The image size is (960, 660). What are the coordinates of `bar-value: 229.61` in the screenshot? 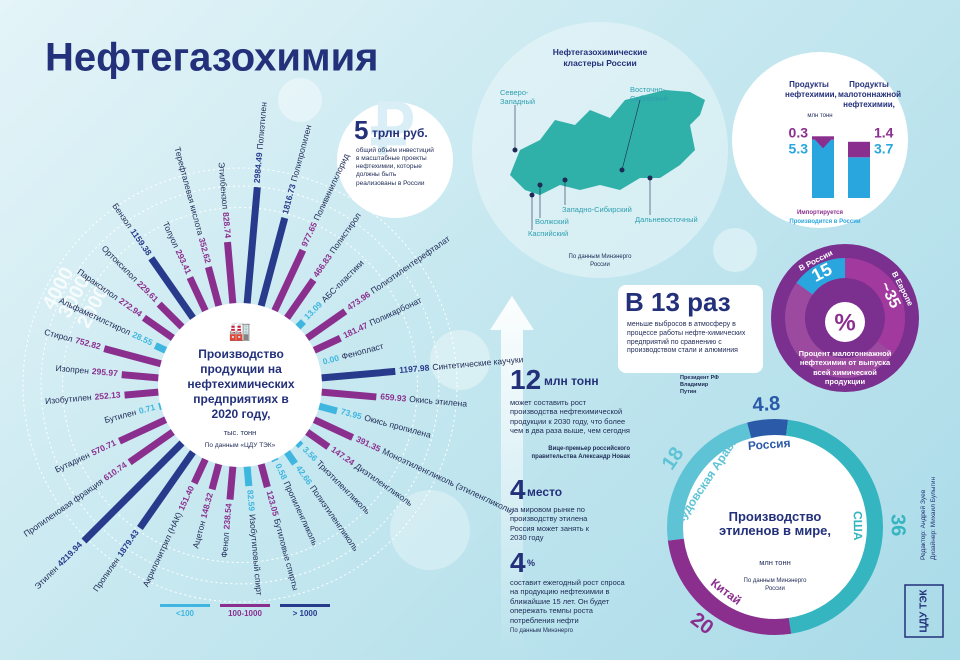 It's located at (148, 292).